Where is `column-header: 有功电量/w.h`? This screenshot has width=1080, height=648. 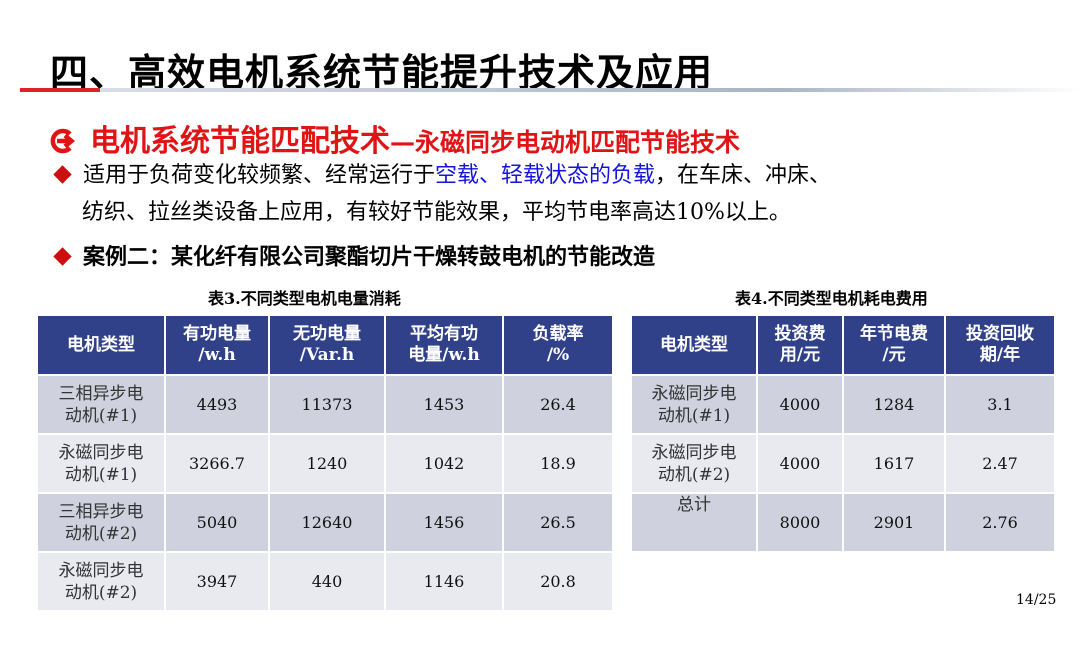 column-header: 有功电量/w.h is located at coordinates (217, 345).